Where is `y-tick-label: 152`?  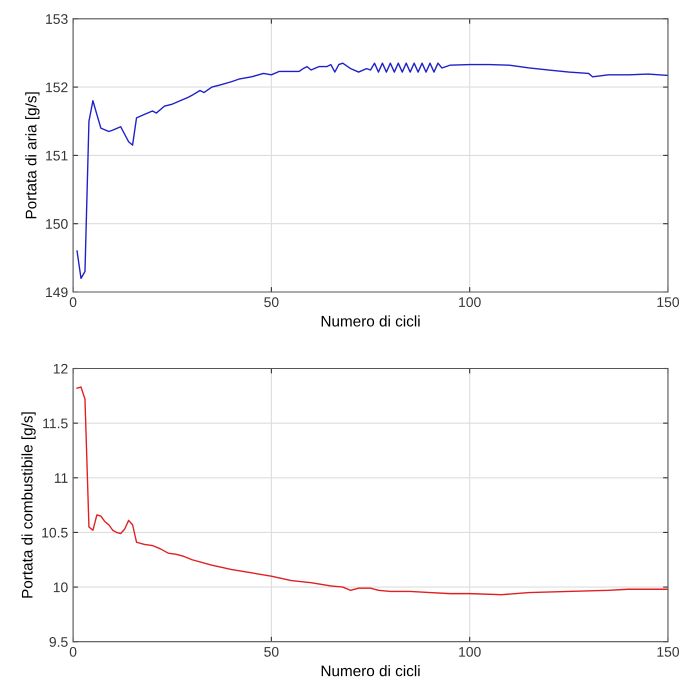
y-tick-label: 152 is located at coordinates (57, 87).